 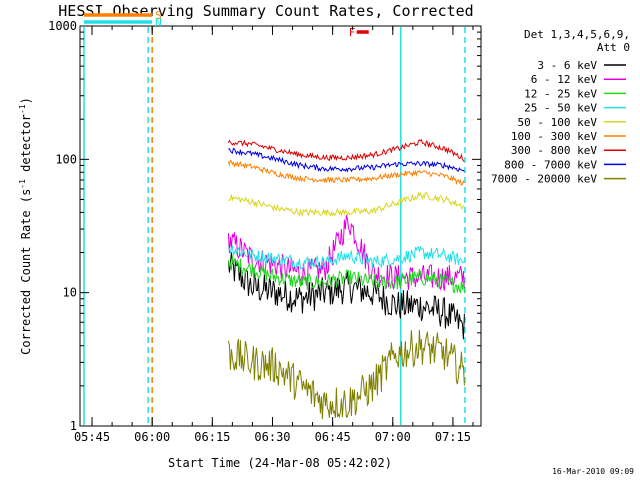 I want to click on x-tick-label: 05:45, so click(x=92, y=437).